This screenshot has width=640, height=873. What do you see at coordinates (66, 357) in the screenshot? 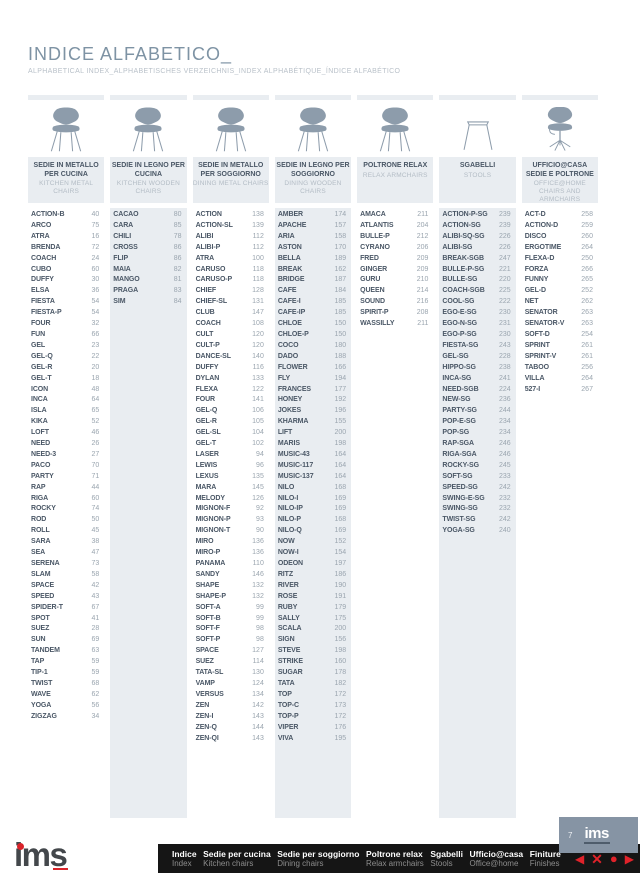
I see `index-entry: GEL-Q 22` at bounding box center [66, 357].